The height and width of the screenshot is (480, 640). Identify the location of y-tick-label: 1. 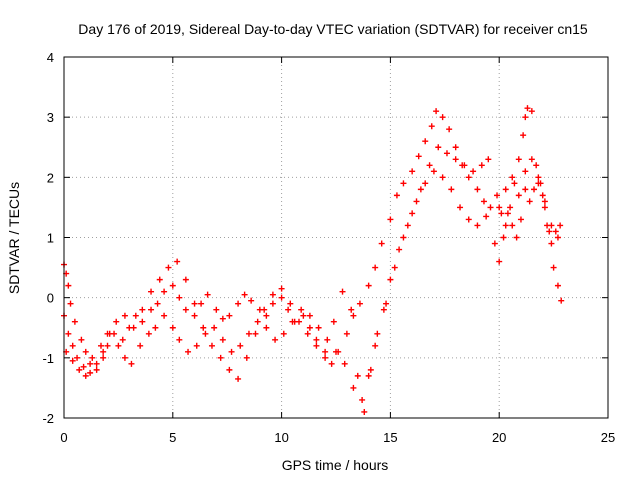
(50, 238).